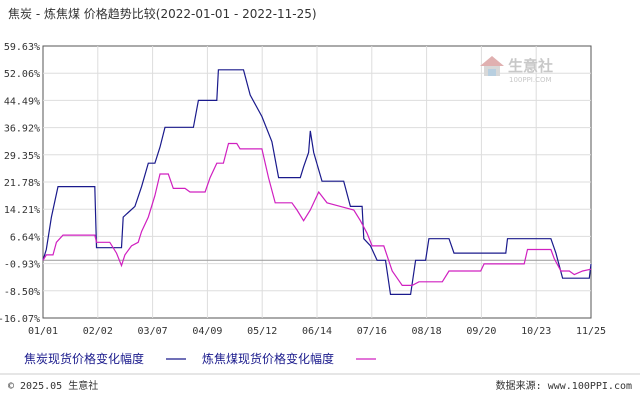 Image resolution: width=640 pixels, height=400 pixels. Describe the element at coordinates (53, 385) in the screenshot. I see `footer-copyright: © 2025.05 生意社` at that location.